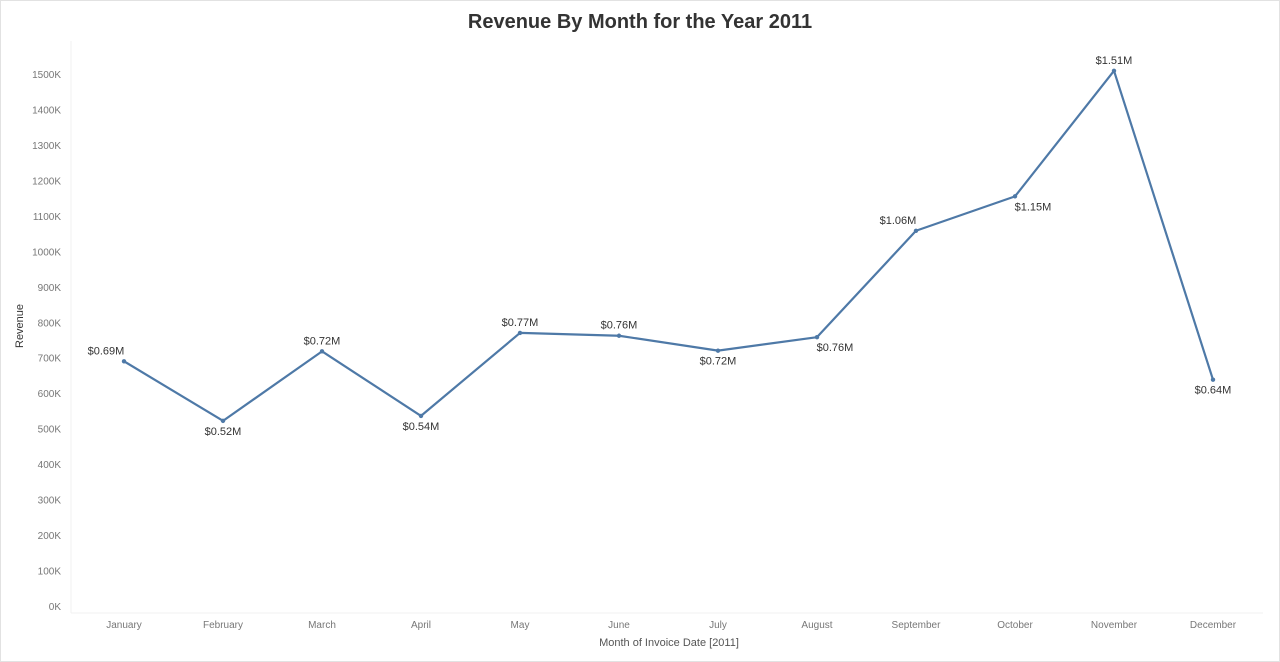 This screenshot has height=662, width=1280. What do you see at coordinates (124, 625) in the screenshot?
I see `x-tick-label: January` at bounding box center [124, 625].